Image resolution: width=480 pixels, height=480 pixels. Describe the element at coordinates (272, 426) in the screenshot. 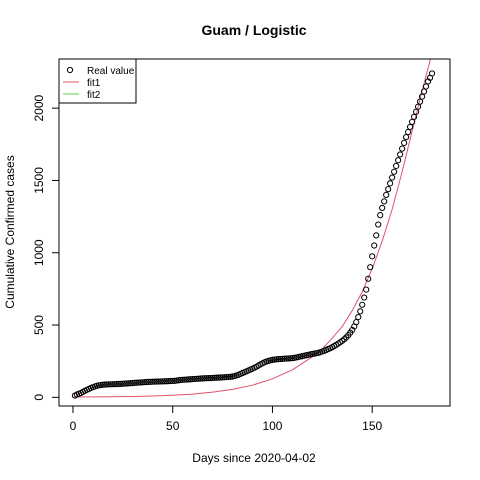

I see `x-tick-label: 100` at that location.